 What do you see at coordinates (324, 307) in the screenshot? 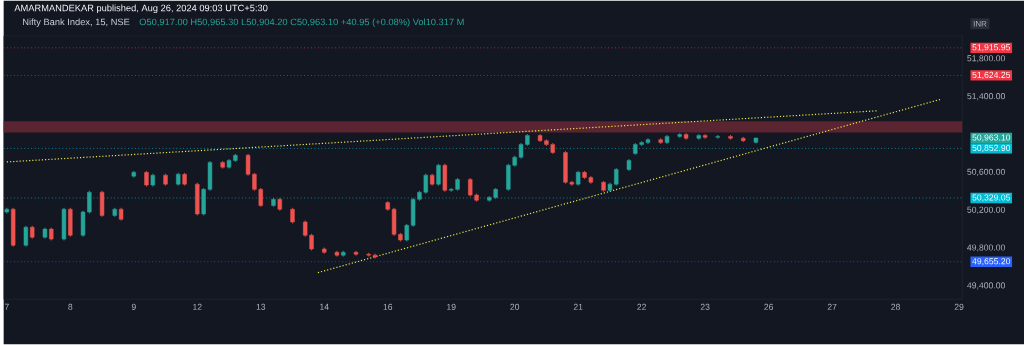
I see `x-tick-label: 14` at bounding box center [324, 307].